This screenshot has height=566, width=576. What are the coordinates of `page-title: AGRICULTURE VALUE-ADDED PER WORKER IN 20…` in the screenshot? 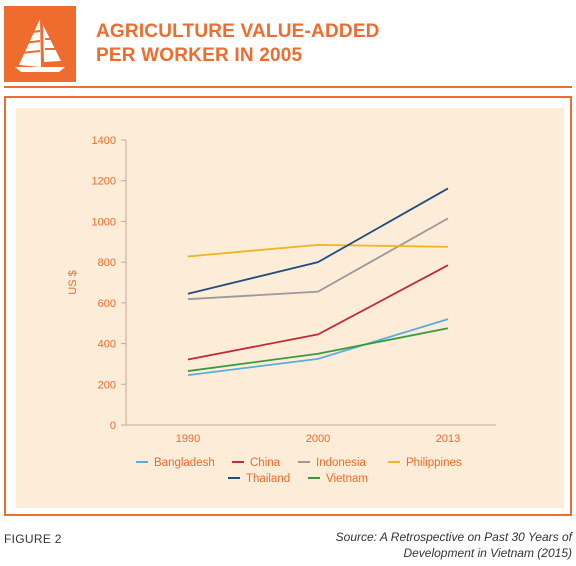 It's located at (238, 44).